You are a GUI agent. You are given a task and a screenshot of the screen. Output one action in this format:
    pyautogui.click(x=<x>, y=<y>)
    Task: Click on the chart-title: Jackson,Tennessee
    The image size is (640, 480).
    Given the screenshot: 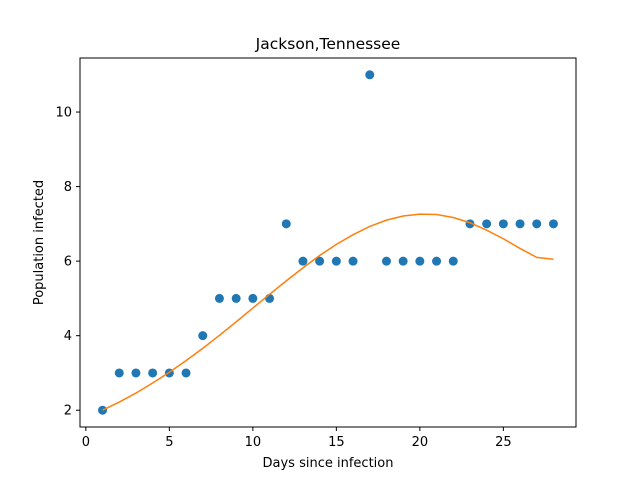 What is the action you would take?
    pyautogui.click(x=328, y=44)
    